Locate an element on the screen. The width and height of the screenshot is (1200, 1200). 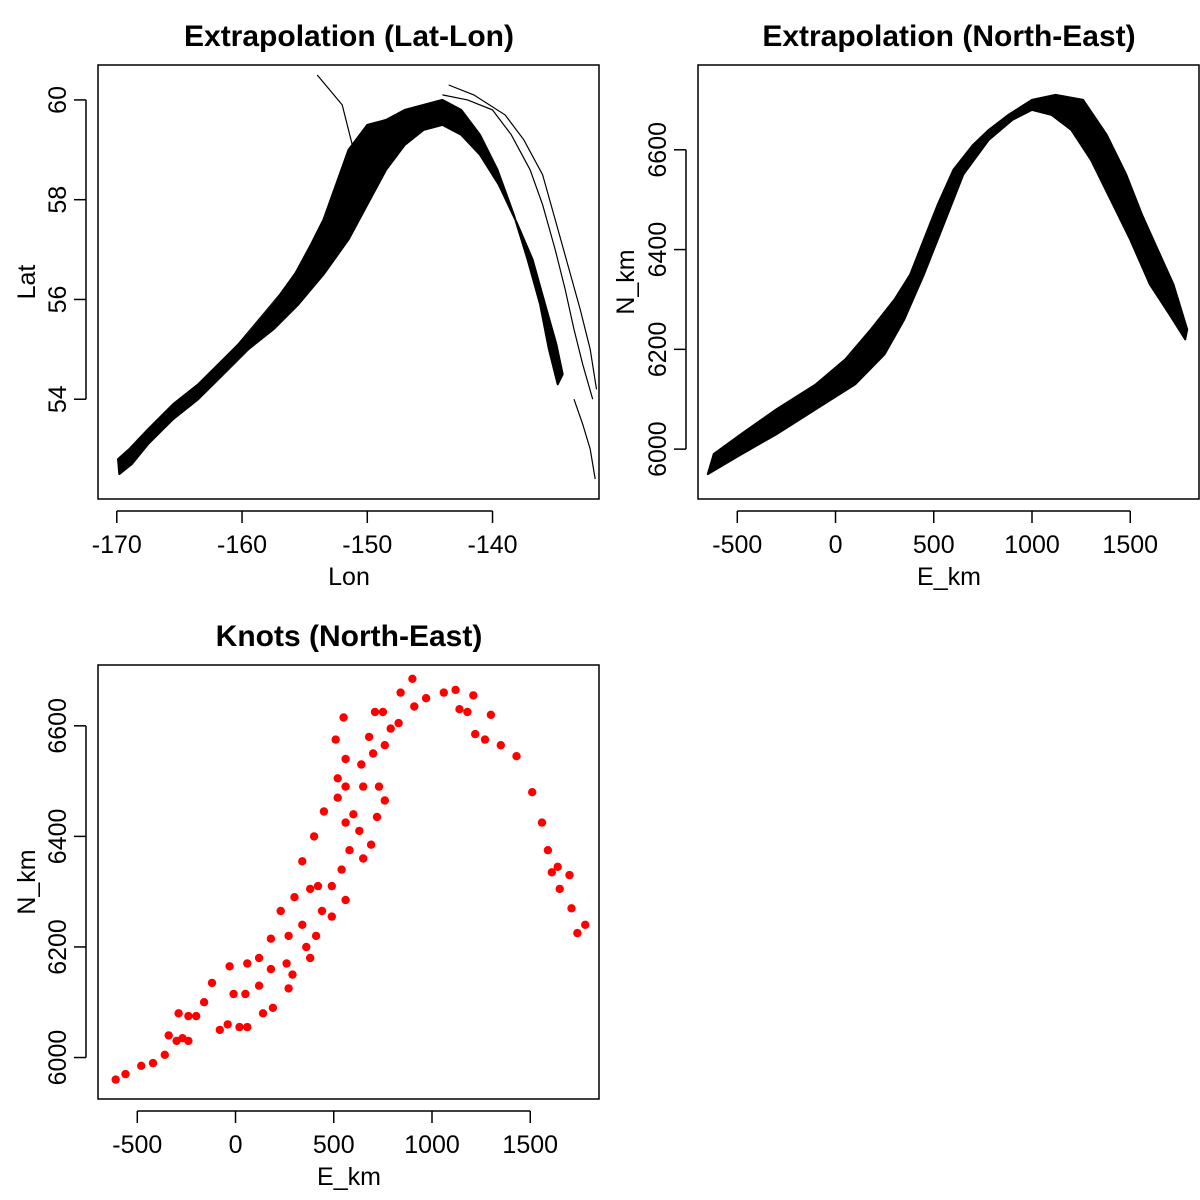
x-axis: -500 0 500 1000 1500 is located at coordinates (335, 1134).